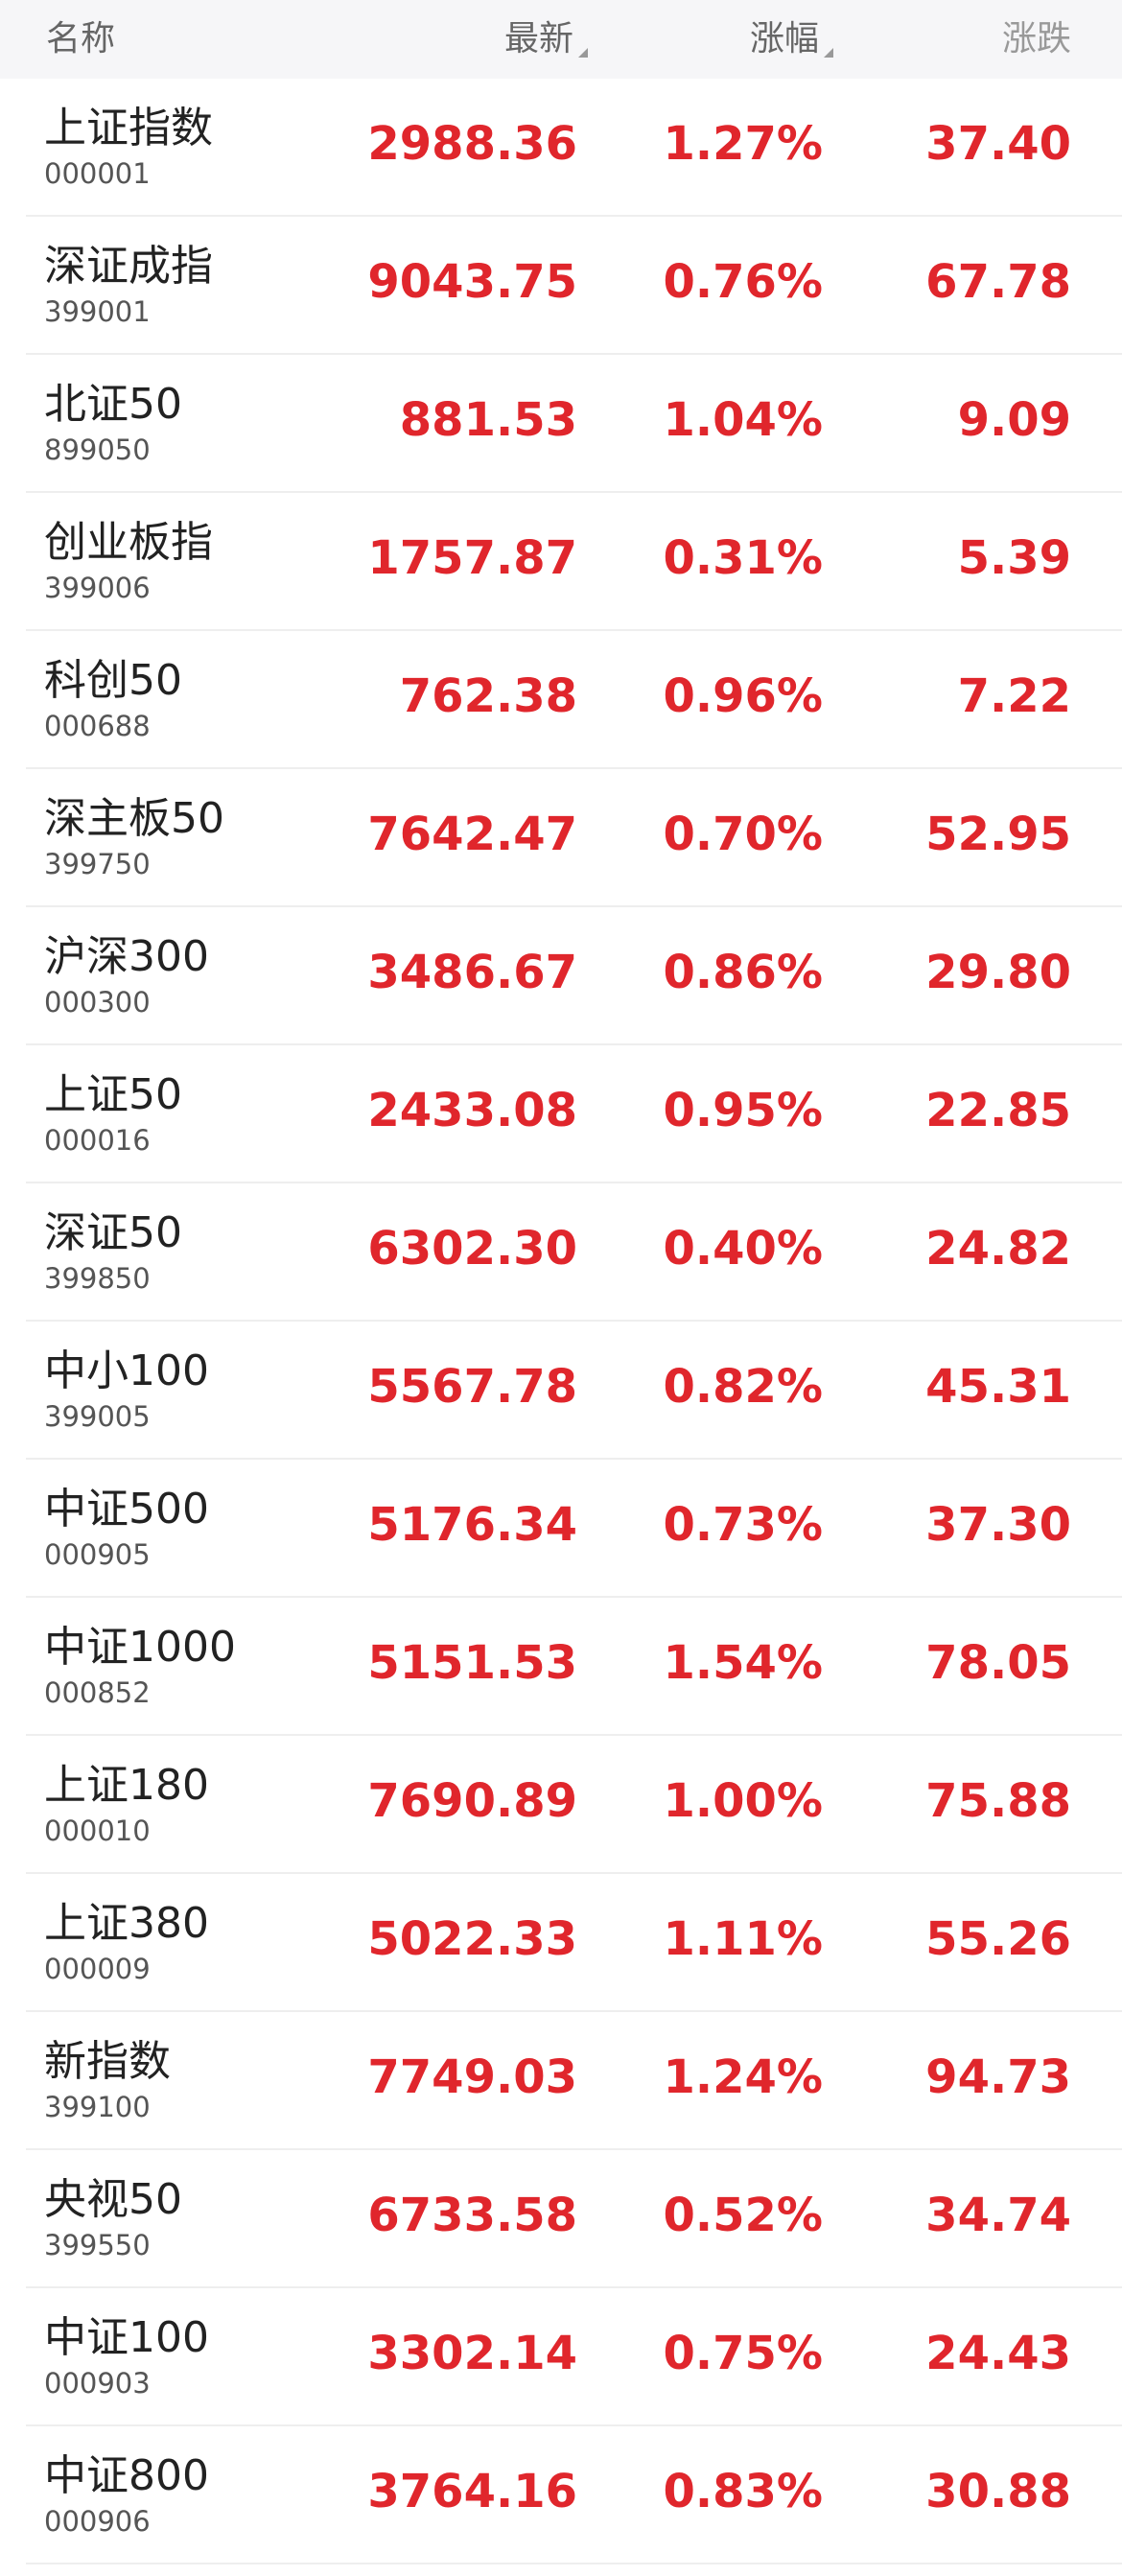 The image size is (1122, 2576). I want to click on table-row: 北证50 899050 881.53 1.04% 9.09, so click(561, 424).